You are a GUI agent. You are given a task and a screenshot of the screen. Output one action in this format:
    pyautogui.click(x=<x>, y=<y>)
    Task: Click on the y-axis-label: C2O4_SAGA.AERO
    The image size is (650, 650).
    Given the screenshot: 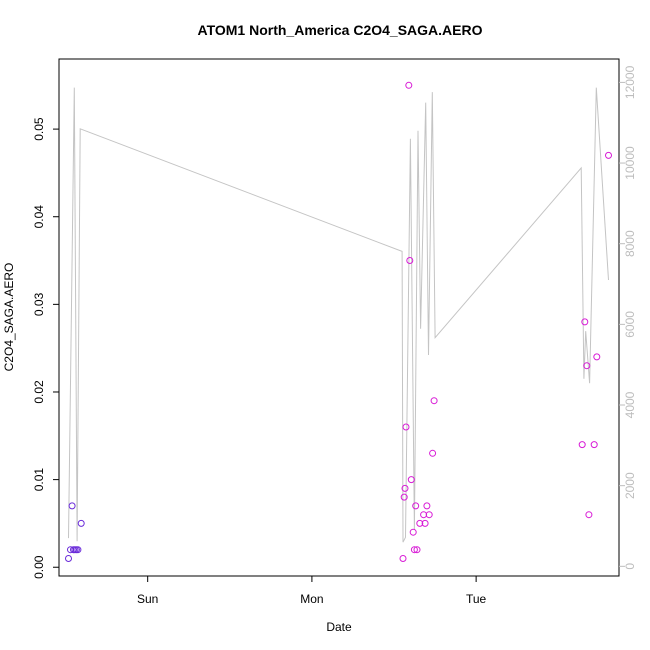 What is the action you would take?
    pyautogui.click(x=9, y=317)
    